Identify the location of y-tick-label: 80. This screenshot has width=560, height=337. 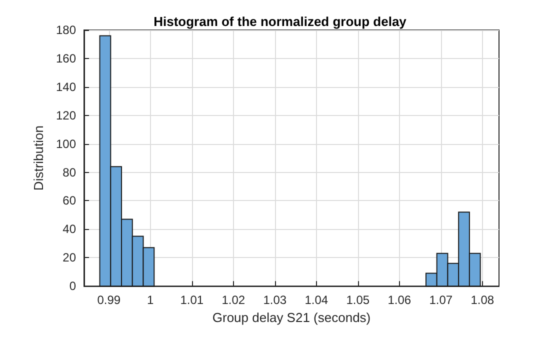
(69, 172).